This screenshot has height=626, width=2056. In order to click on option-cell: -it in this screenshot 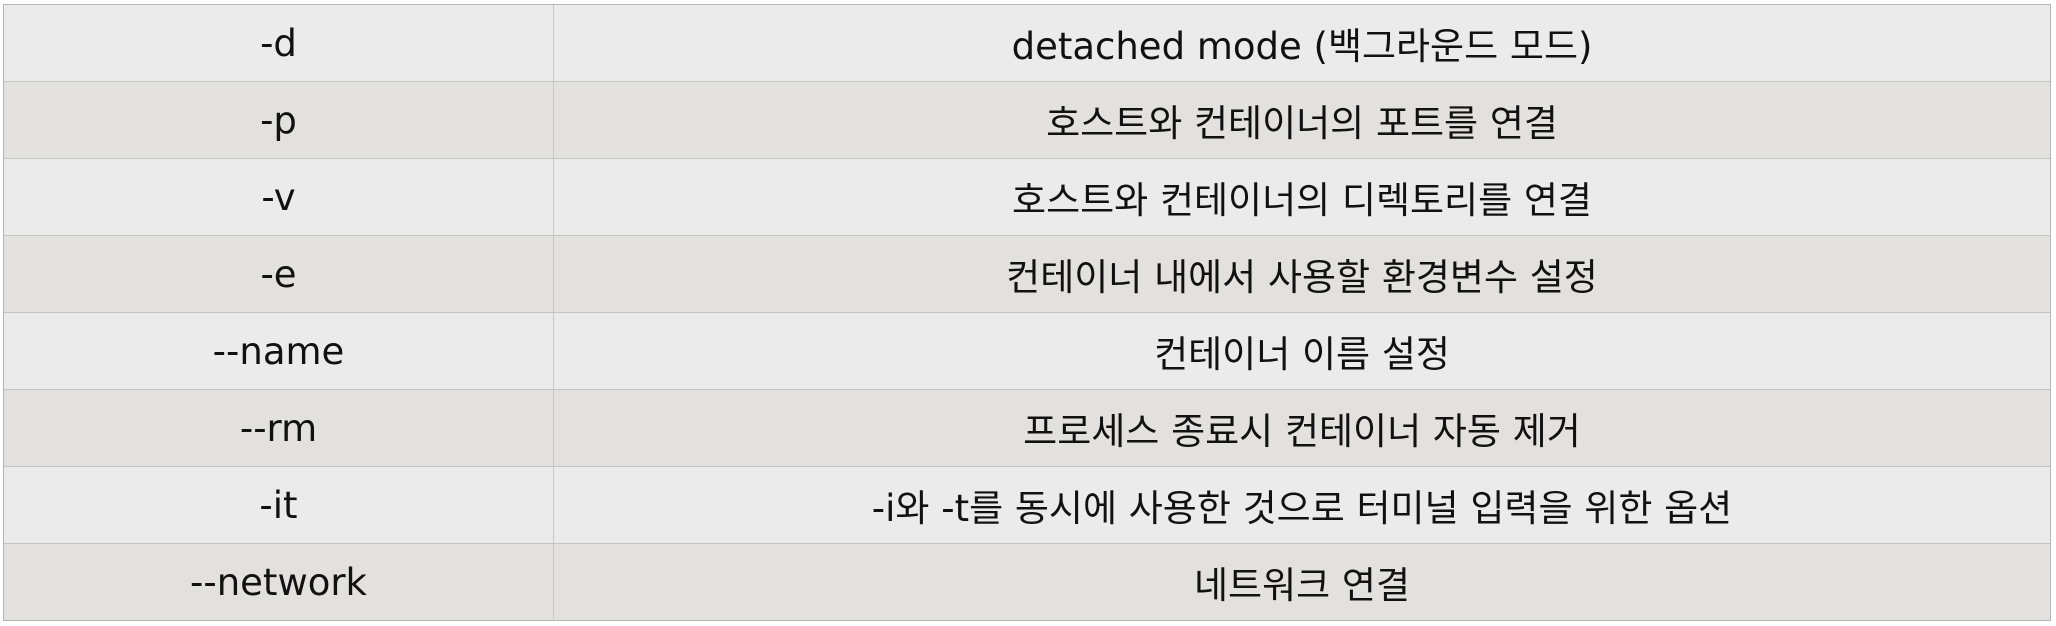, I will do `click(279, 505)`.